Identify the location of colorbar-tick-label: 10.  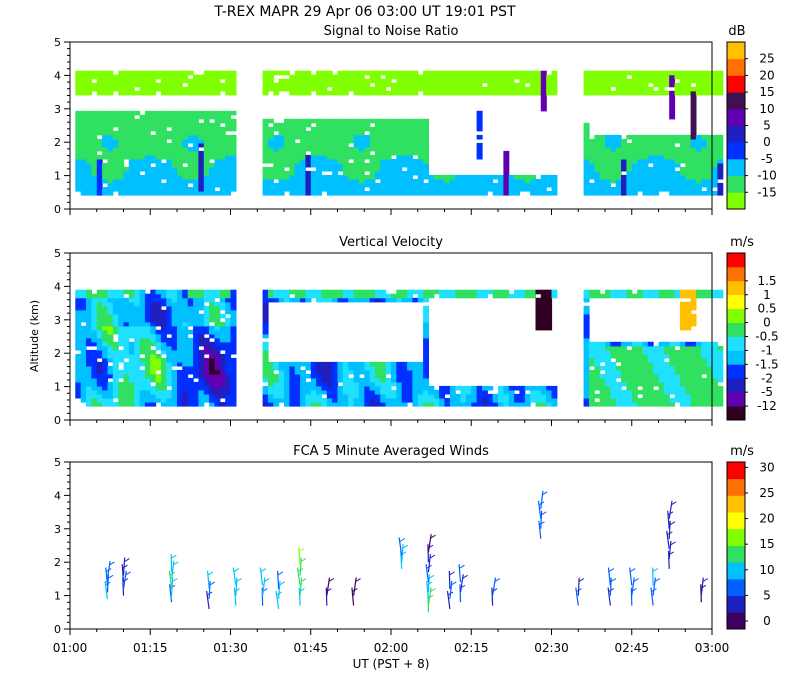
(766, 109).